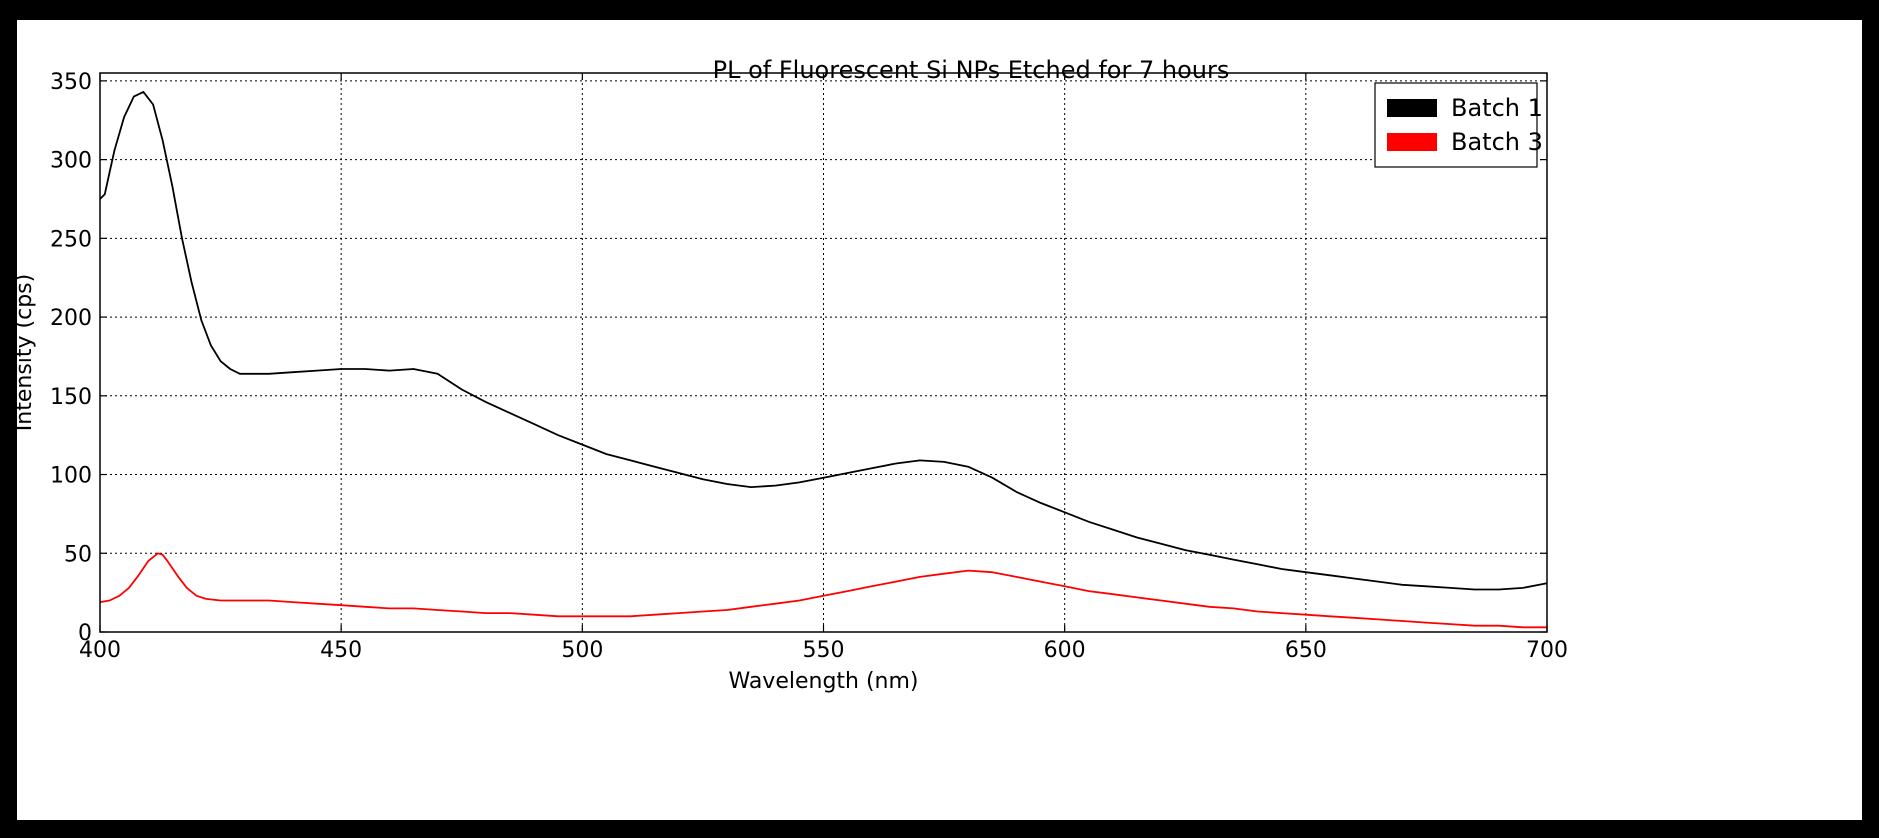  I want to click on x-tick-label: 550, so click(824, 650).